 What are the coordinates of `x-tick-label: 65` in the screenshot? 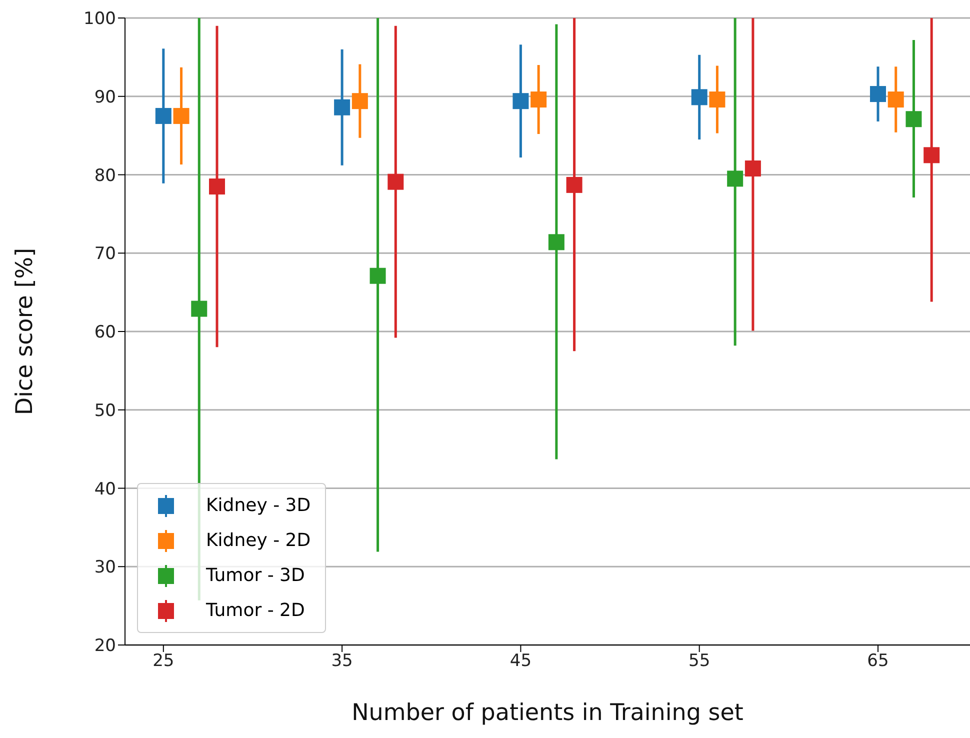 It's located at (878, 661).